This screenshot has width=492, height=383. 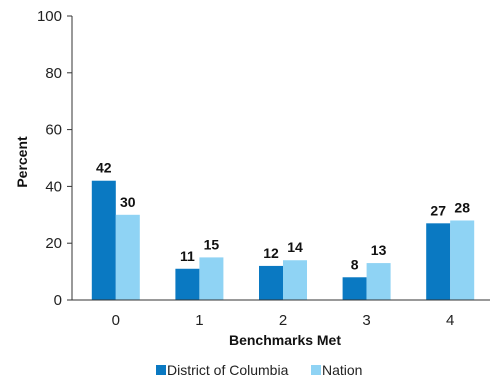 I want to click on data-label-district-of-columbia-2: 12, so click(x=271, y=253).